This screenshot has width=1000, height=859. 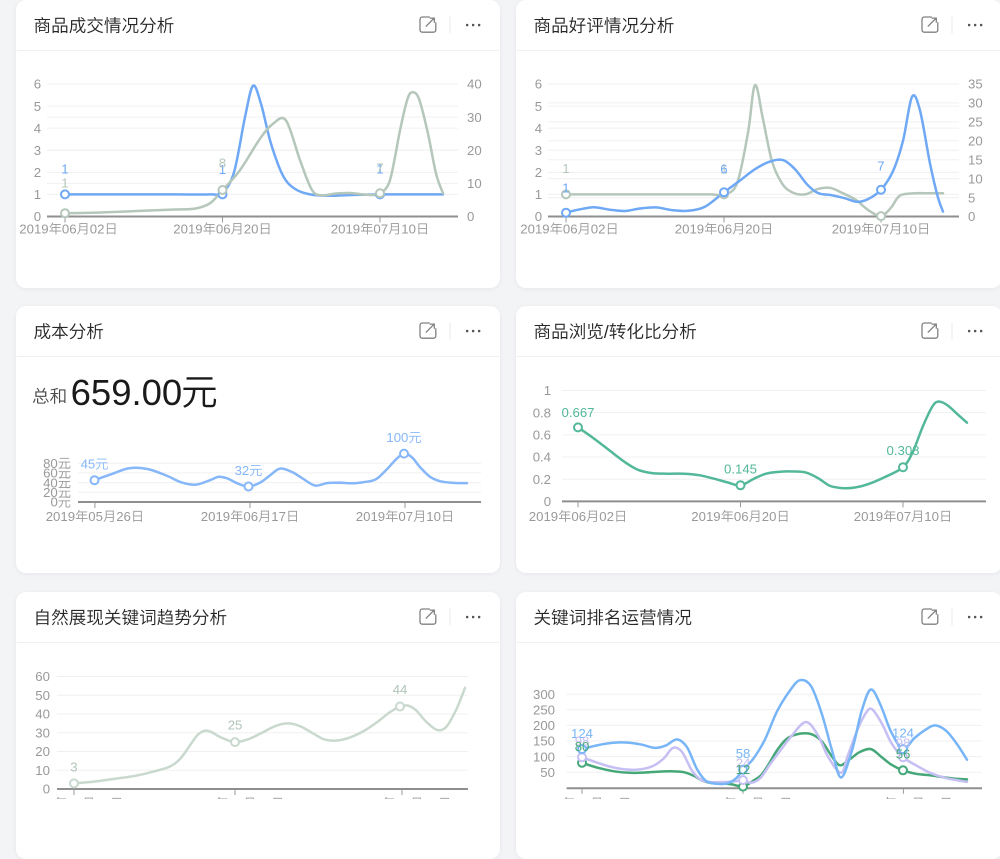 What do you see at coordinates (547, 772) in the screenshot?
I see `svg-text: 50` at bounding box center [547, 772].